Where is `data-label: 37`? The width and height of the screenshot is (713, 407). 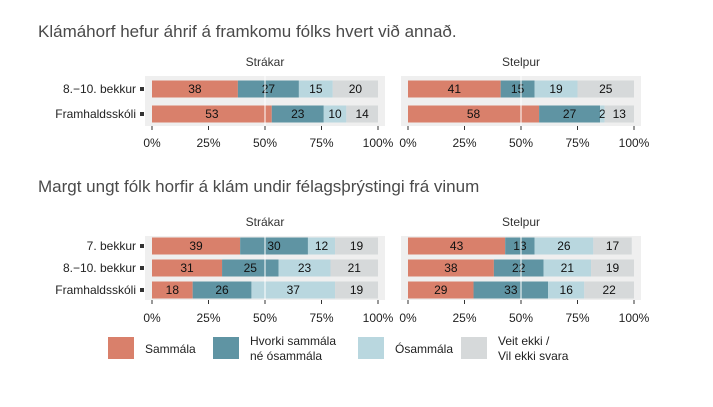 data-label: 37 is located at coordinates (294, 290).